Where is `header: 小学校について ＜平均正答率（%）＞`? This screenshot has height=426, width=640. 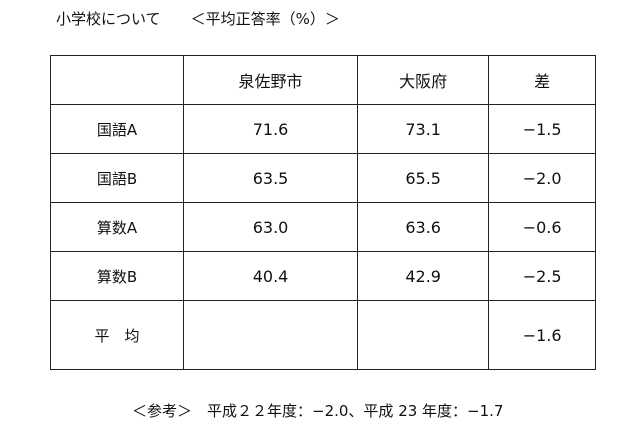
header: 小学校について ＜平均正答率（%）＞ is located at coordinates (198, 18).